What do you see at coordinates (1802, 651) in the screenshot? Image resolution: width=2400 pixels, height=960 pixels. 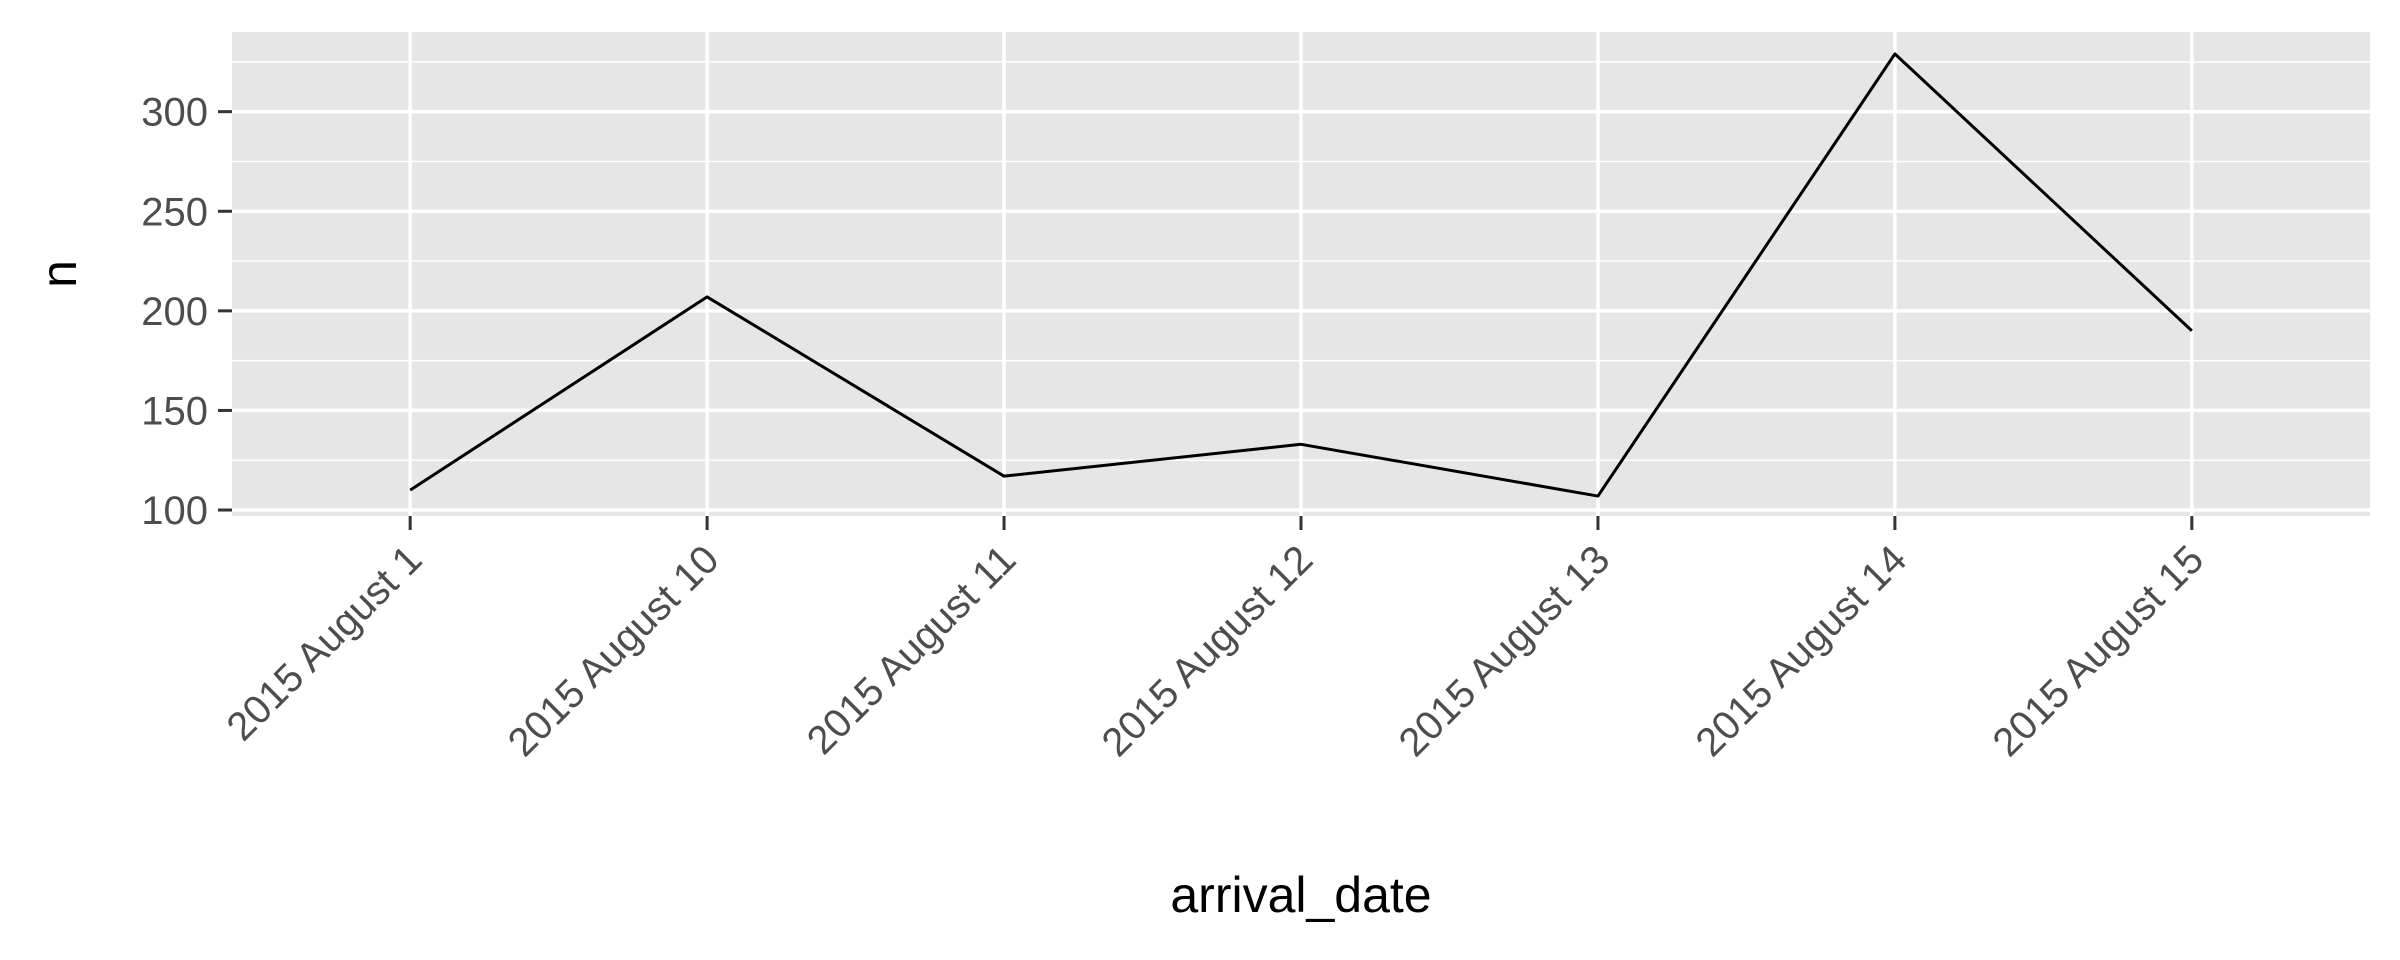 I see `x-tick-label: 2015 August 14` at bounding box center [1802, 651].